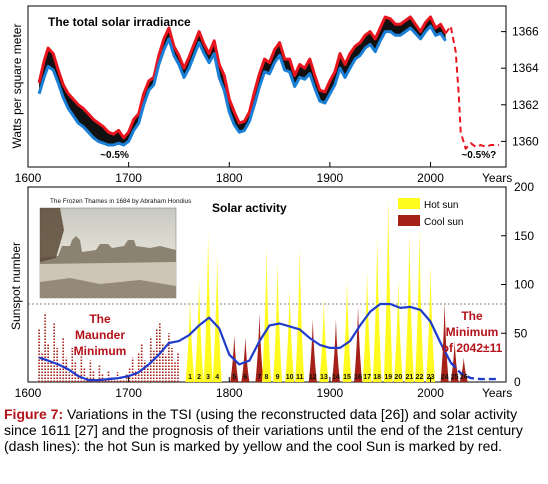 This screenshot has height=484, width=548. I want to click on cycle-number-label: 22, so click(420, 377).